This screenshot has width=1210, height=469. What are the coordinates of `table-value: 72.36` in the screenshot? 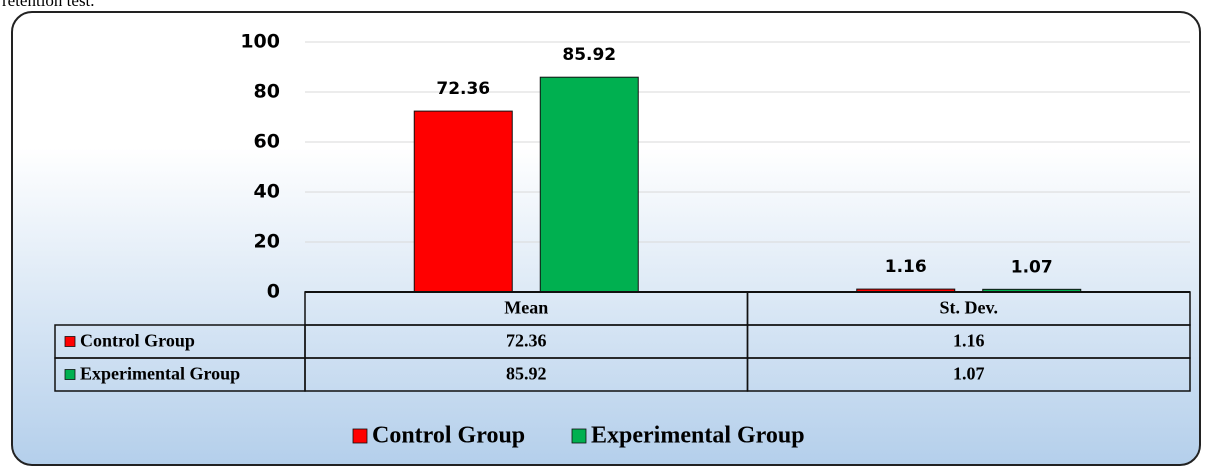 It's located at (526, 341).